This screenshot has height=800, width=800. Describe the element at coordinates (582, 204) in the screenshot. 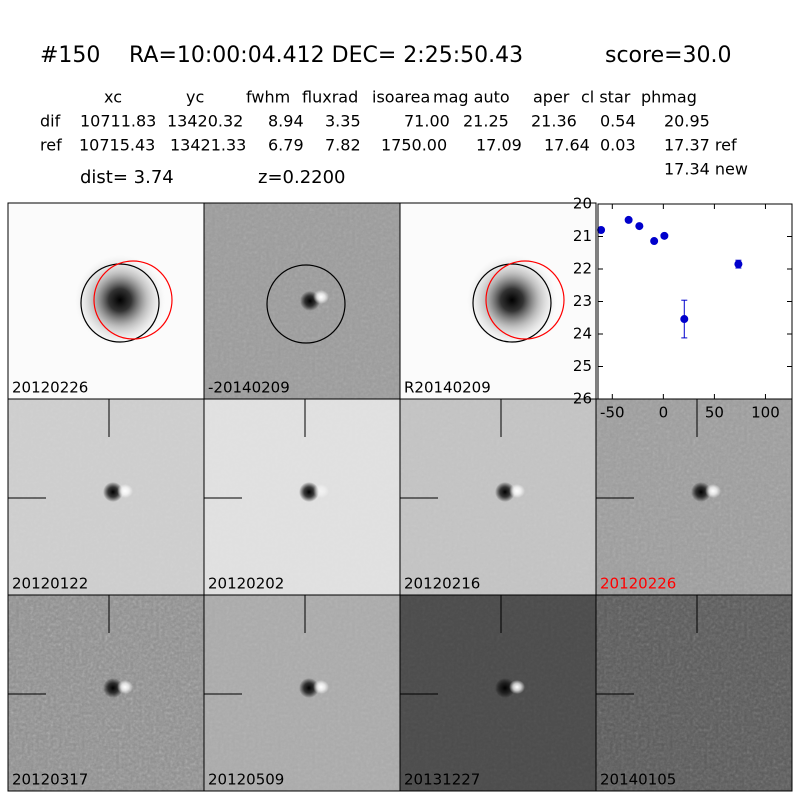

I see `y-tick-label: 20` at that location.